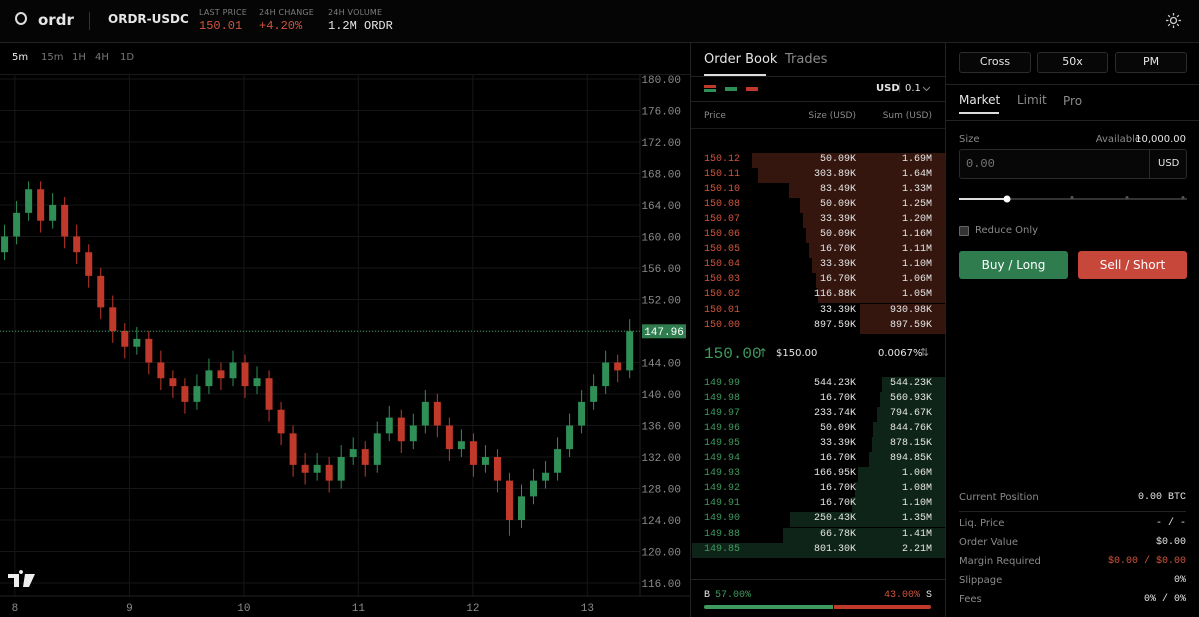 The image size is (1199, 617). I want to click on mode: PM, so click(1151, 62).